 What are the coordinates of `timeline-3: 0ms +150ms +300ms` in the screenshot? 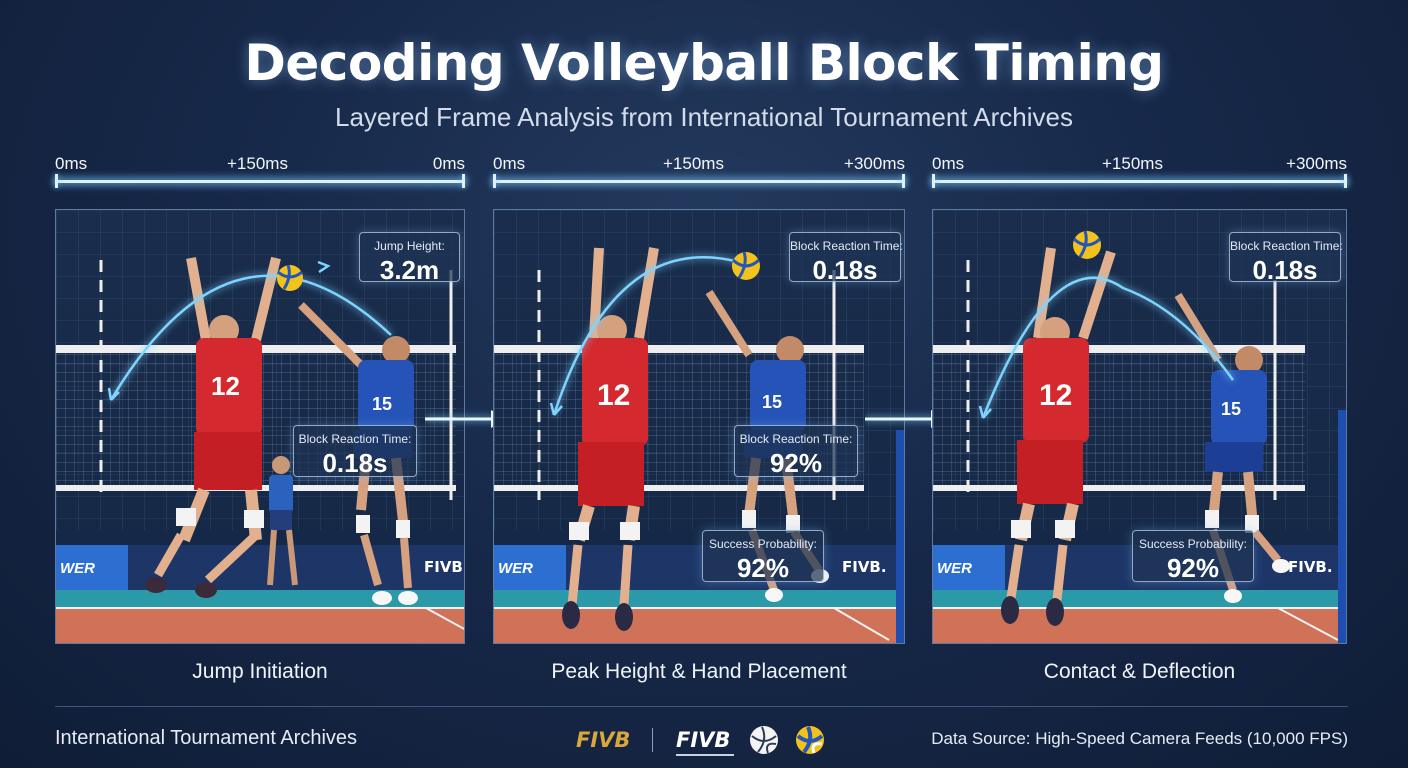 It's located at (1139, 174).